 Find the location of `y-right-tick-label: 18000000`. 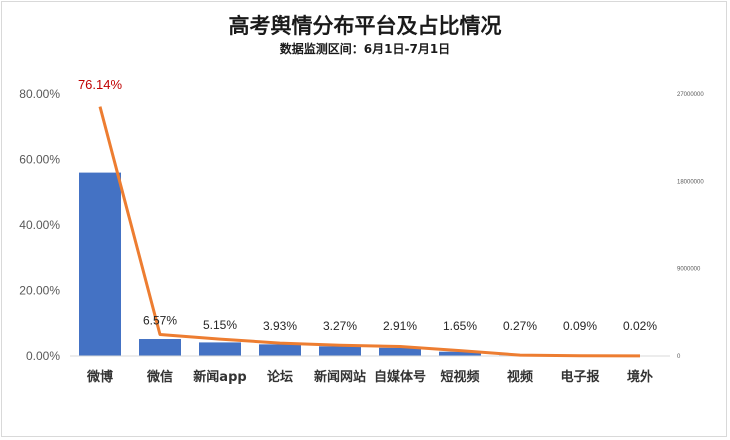

y-right-tick-label: 18000000 is located at coordinates (690, 182).